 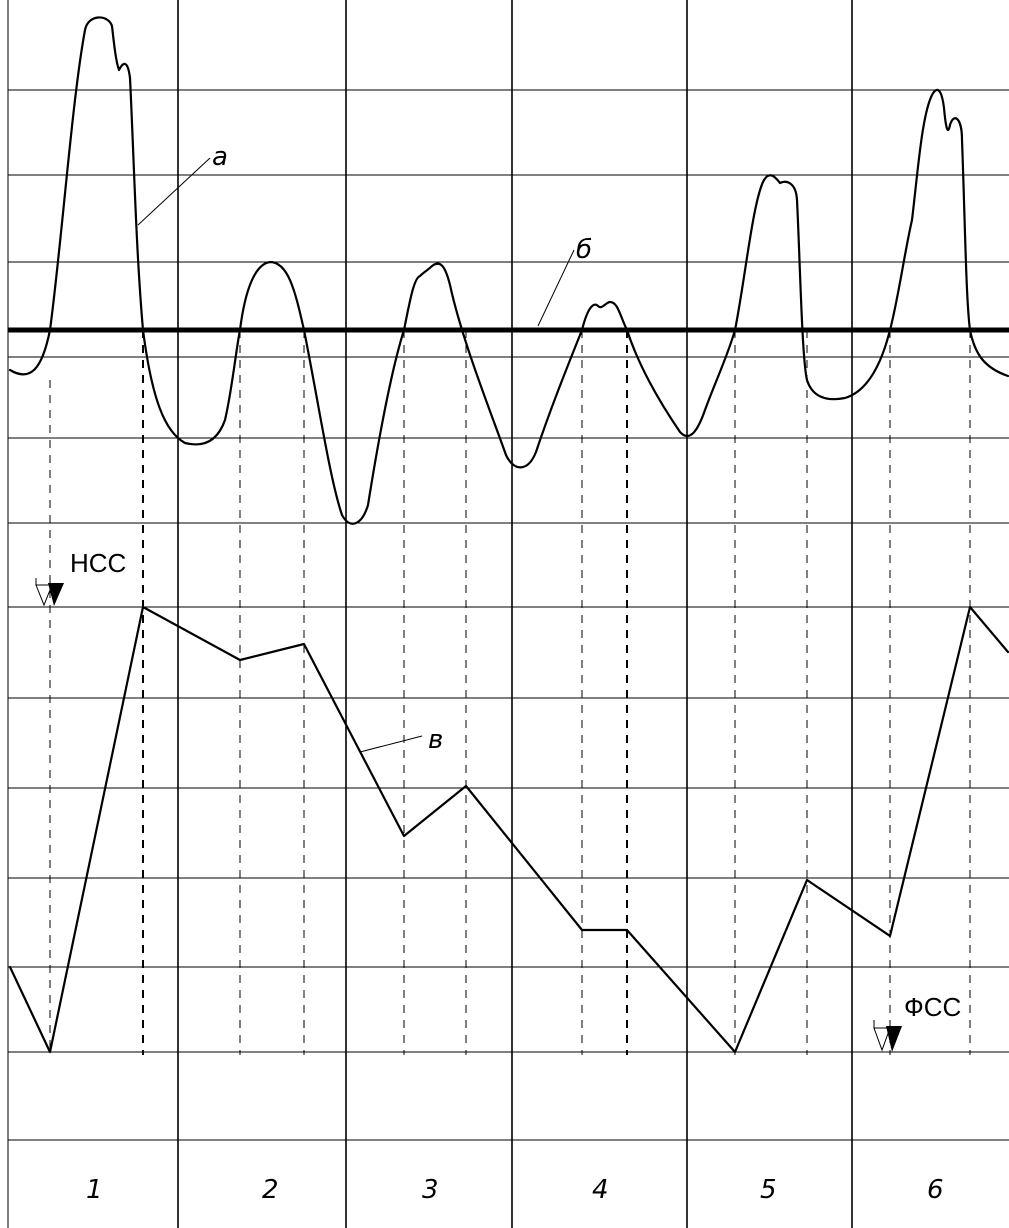 I want to click on label-b: б, so click(x=584, y=250).